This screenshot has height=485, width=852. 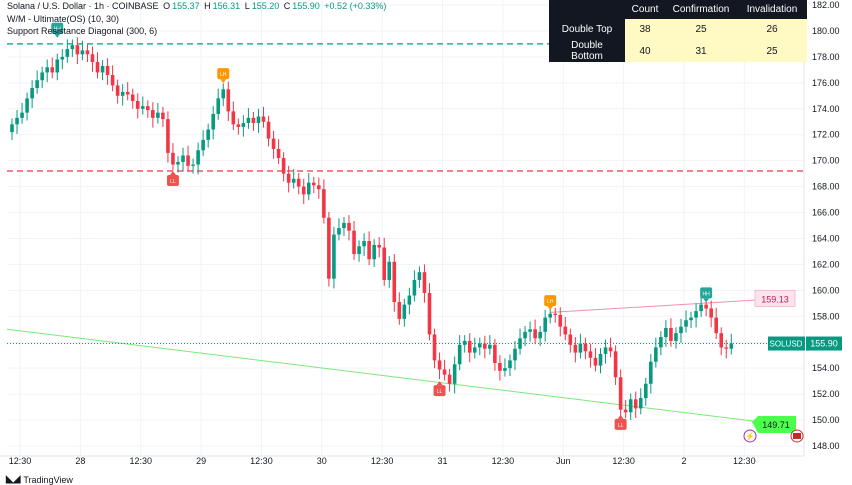 I want to click on x-tick-label: 28, so click(x=80, y=461).